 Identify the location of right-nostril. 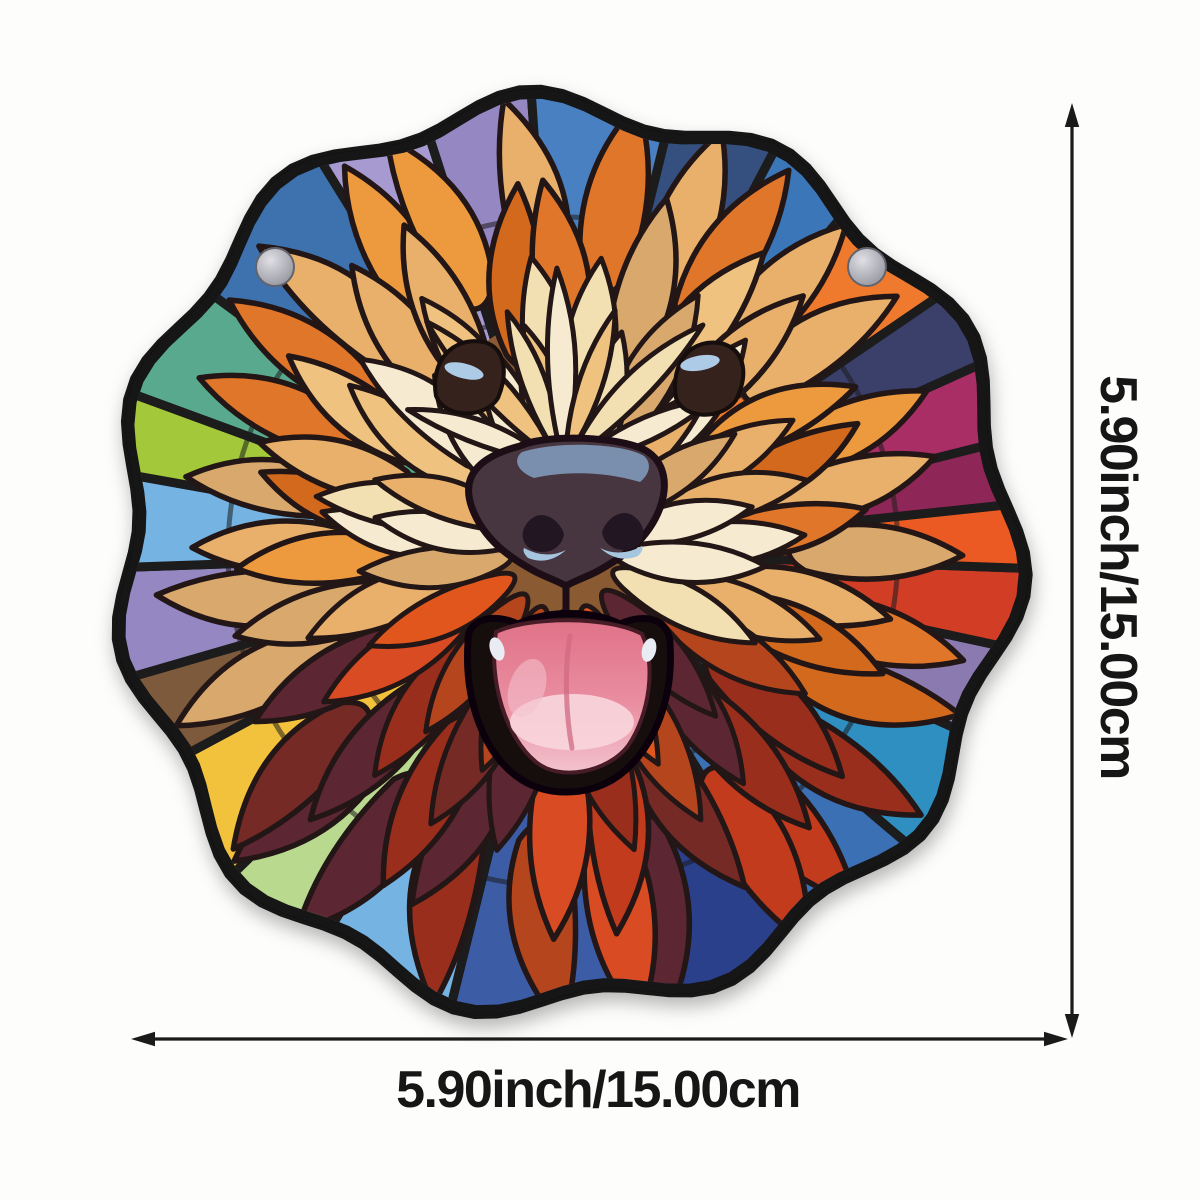
(623, 532).